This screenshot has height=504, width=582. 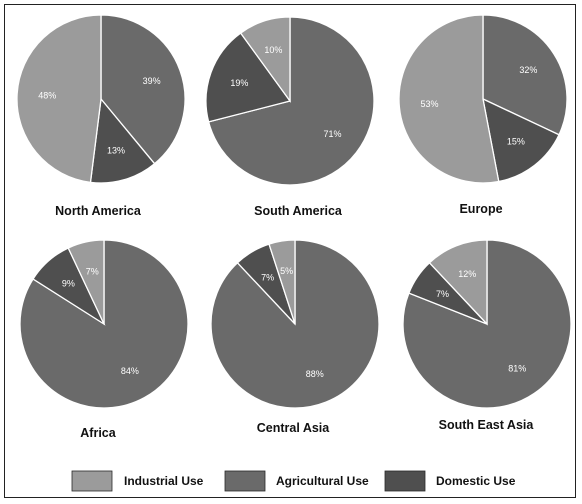 I want to click on pie-europe: 32% 15% 53% Europe, so click(x=483, y=115).